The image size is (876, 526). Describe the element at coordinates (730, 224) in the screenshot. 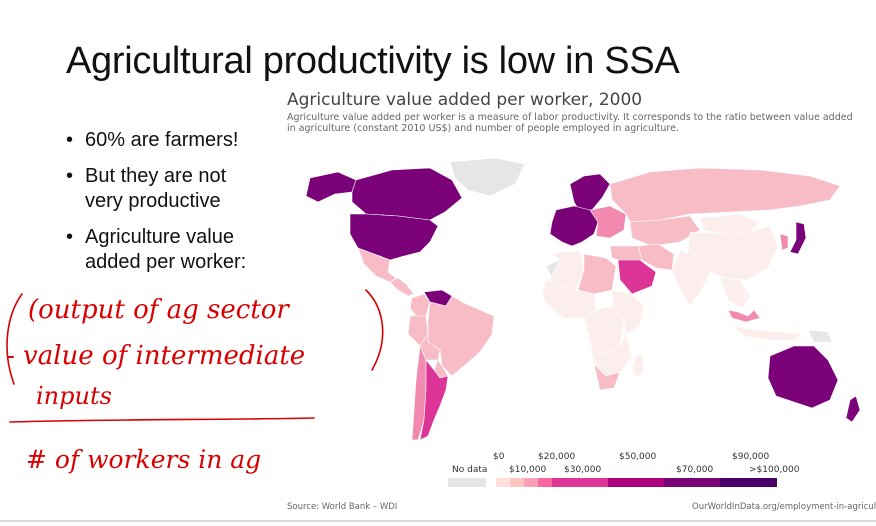

I see `region-mongolia` at that location.